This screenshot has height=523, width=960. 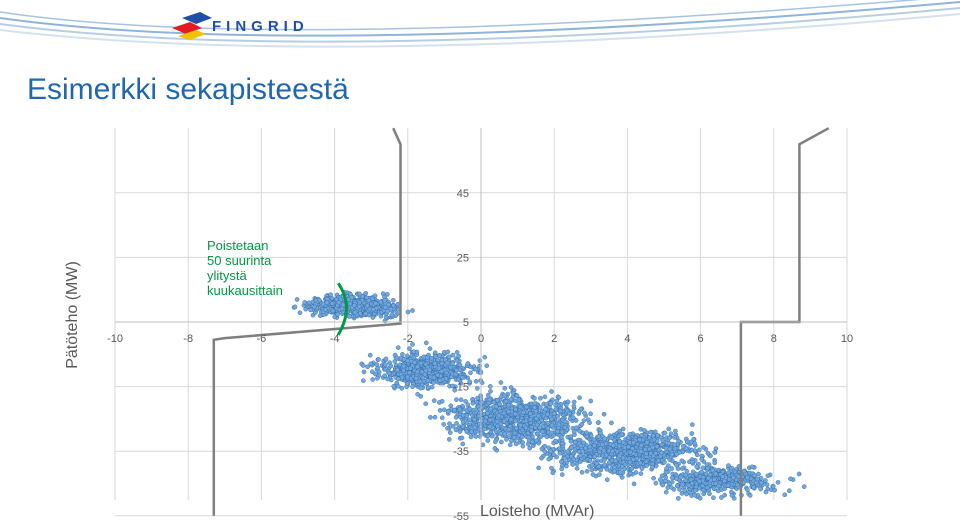 I want to click on annotation-line: kuukausittain, so click(x=245, y=290).